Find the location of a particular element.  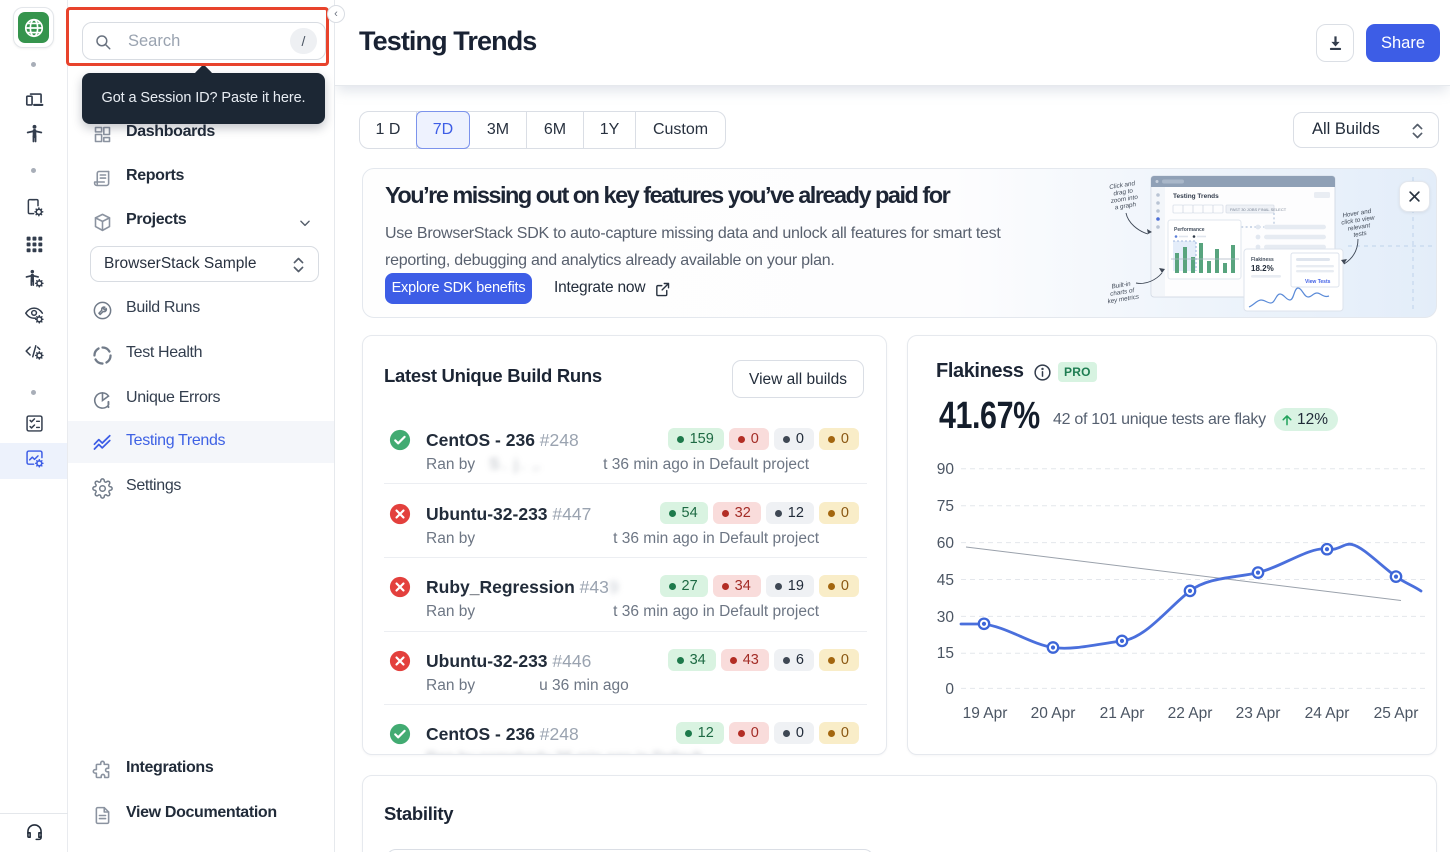

svg-text: View Tests is located at coordinates (1318, 282).